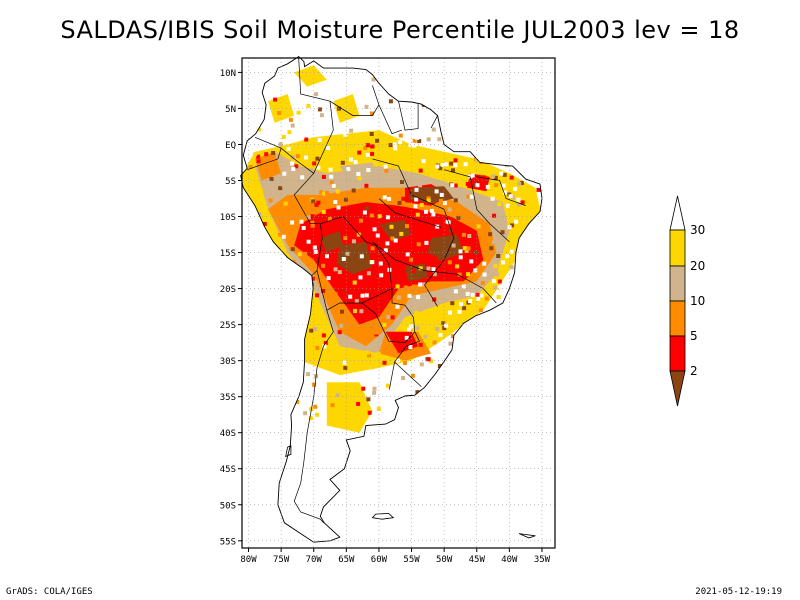 The height and width of the screenshot is (600, 800). Describe the element at coordinates (228, 326) in the screenshot. I see `lat-tick-label: 25S` at that location.